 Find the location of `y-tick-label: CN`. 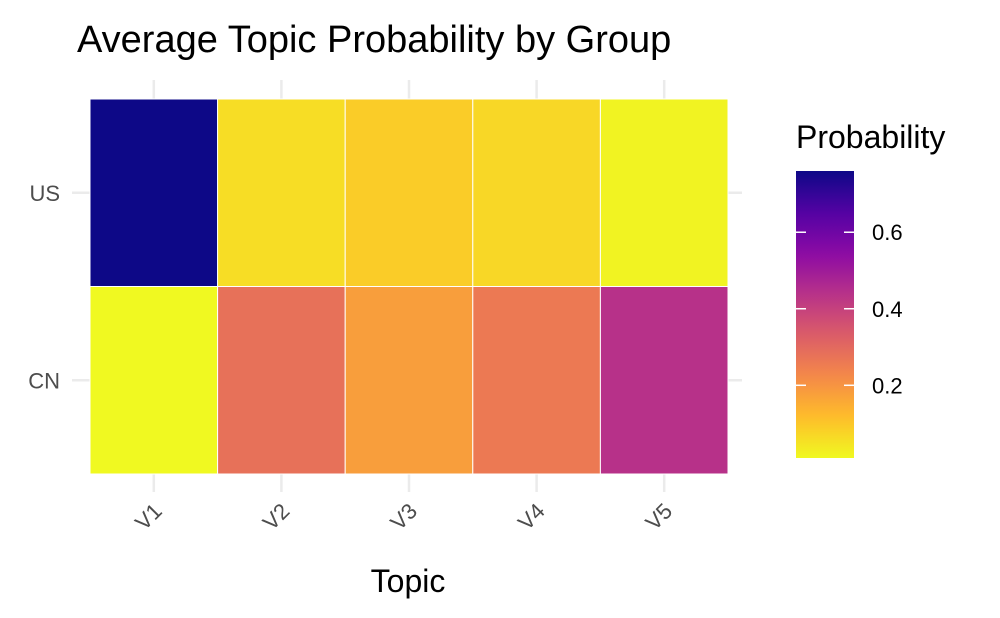

y-tick-label: CN is located at coordinates (44, 380).